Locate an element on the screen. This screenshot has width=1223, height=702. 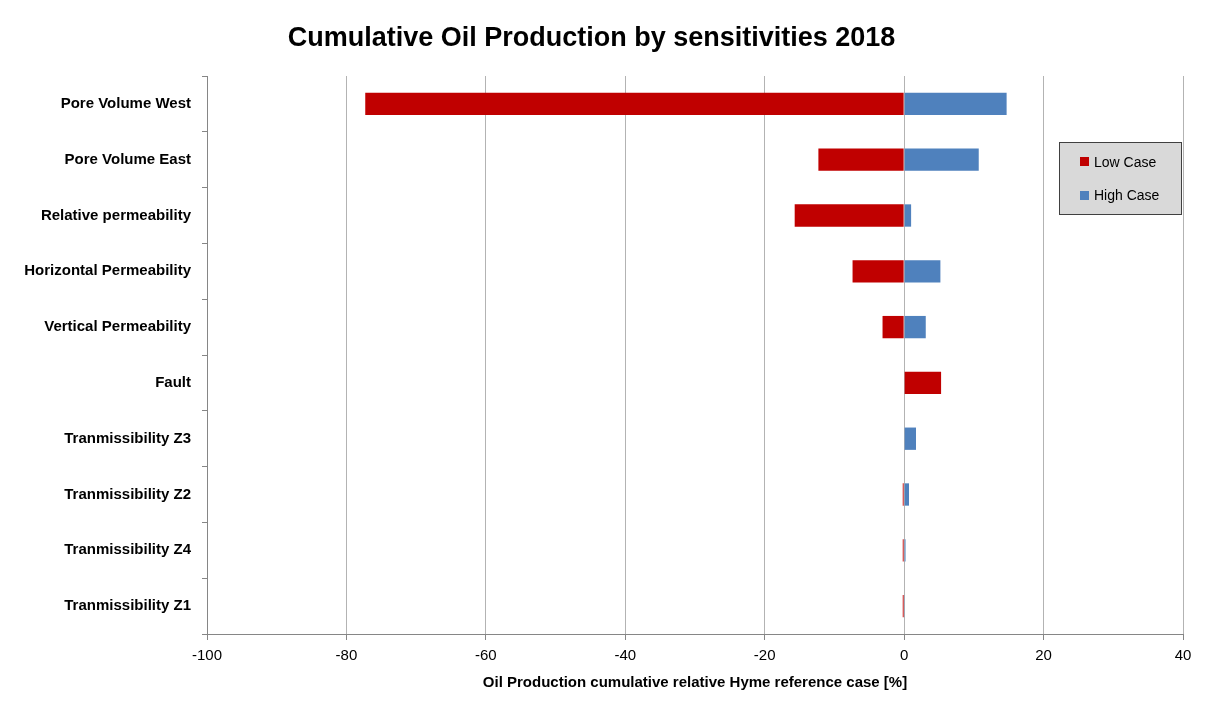
chart-title: Cumulative Oil Production by sensitivities 2018 is located at coordinates (591, 36).